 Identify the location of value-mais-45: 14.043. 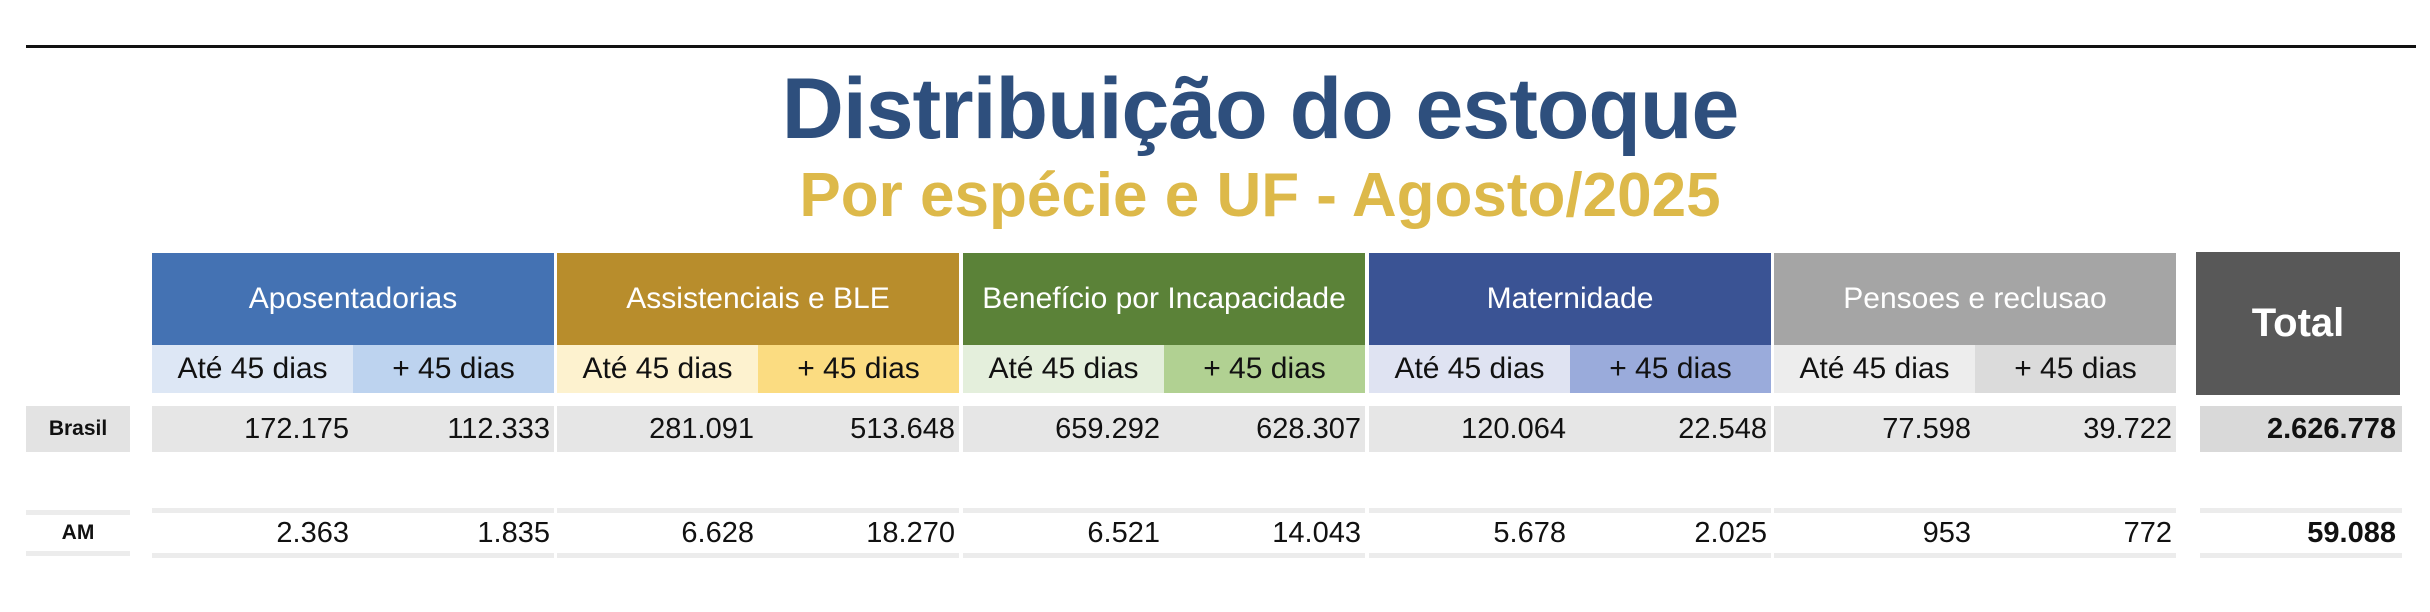
(1316, 532).